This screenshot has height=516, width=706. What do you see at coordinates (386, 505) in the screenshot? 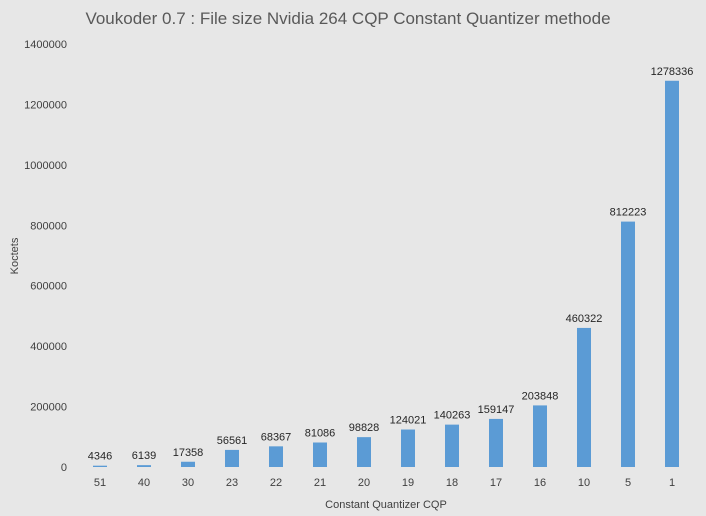
I see `x-axis-title: Constant Quantizer CQP` at bounding box center [386, 505].